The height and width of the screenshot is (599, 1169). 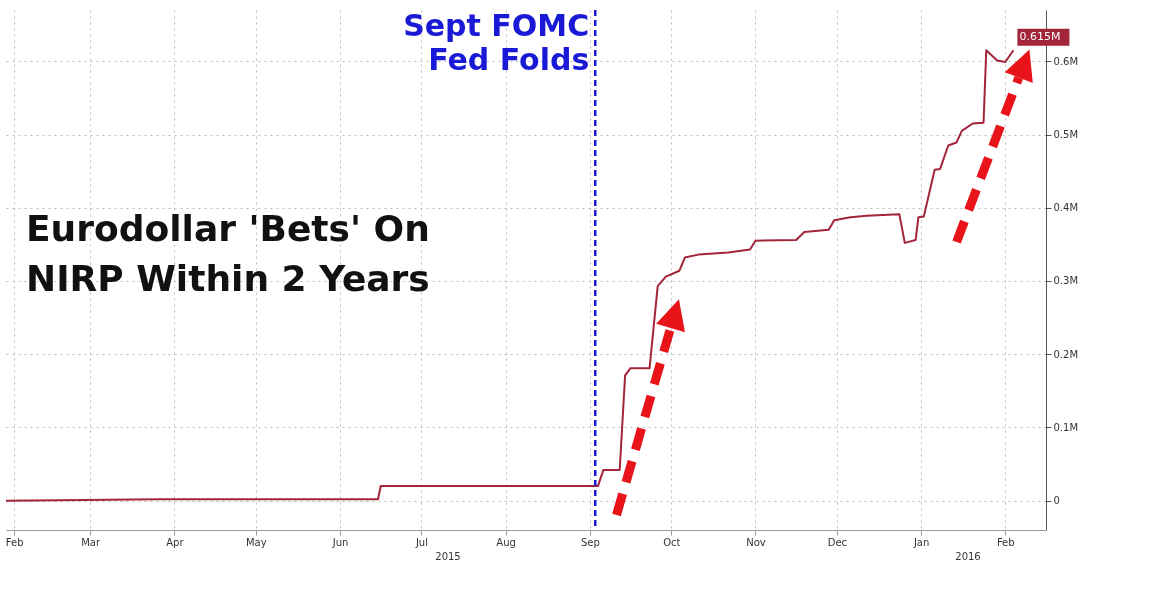 What do you see at coordinates (1066, 208) in the screenshot?
I see `y-tick-label: 0.4M` at bounding box center [1066, 208].